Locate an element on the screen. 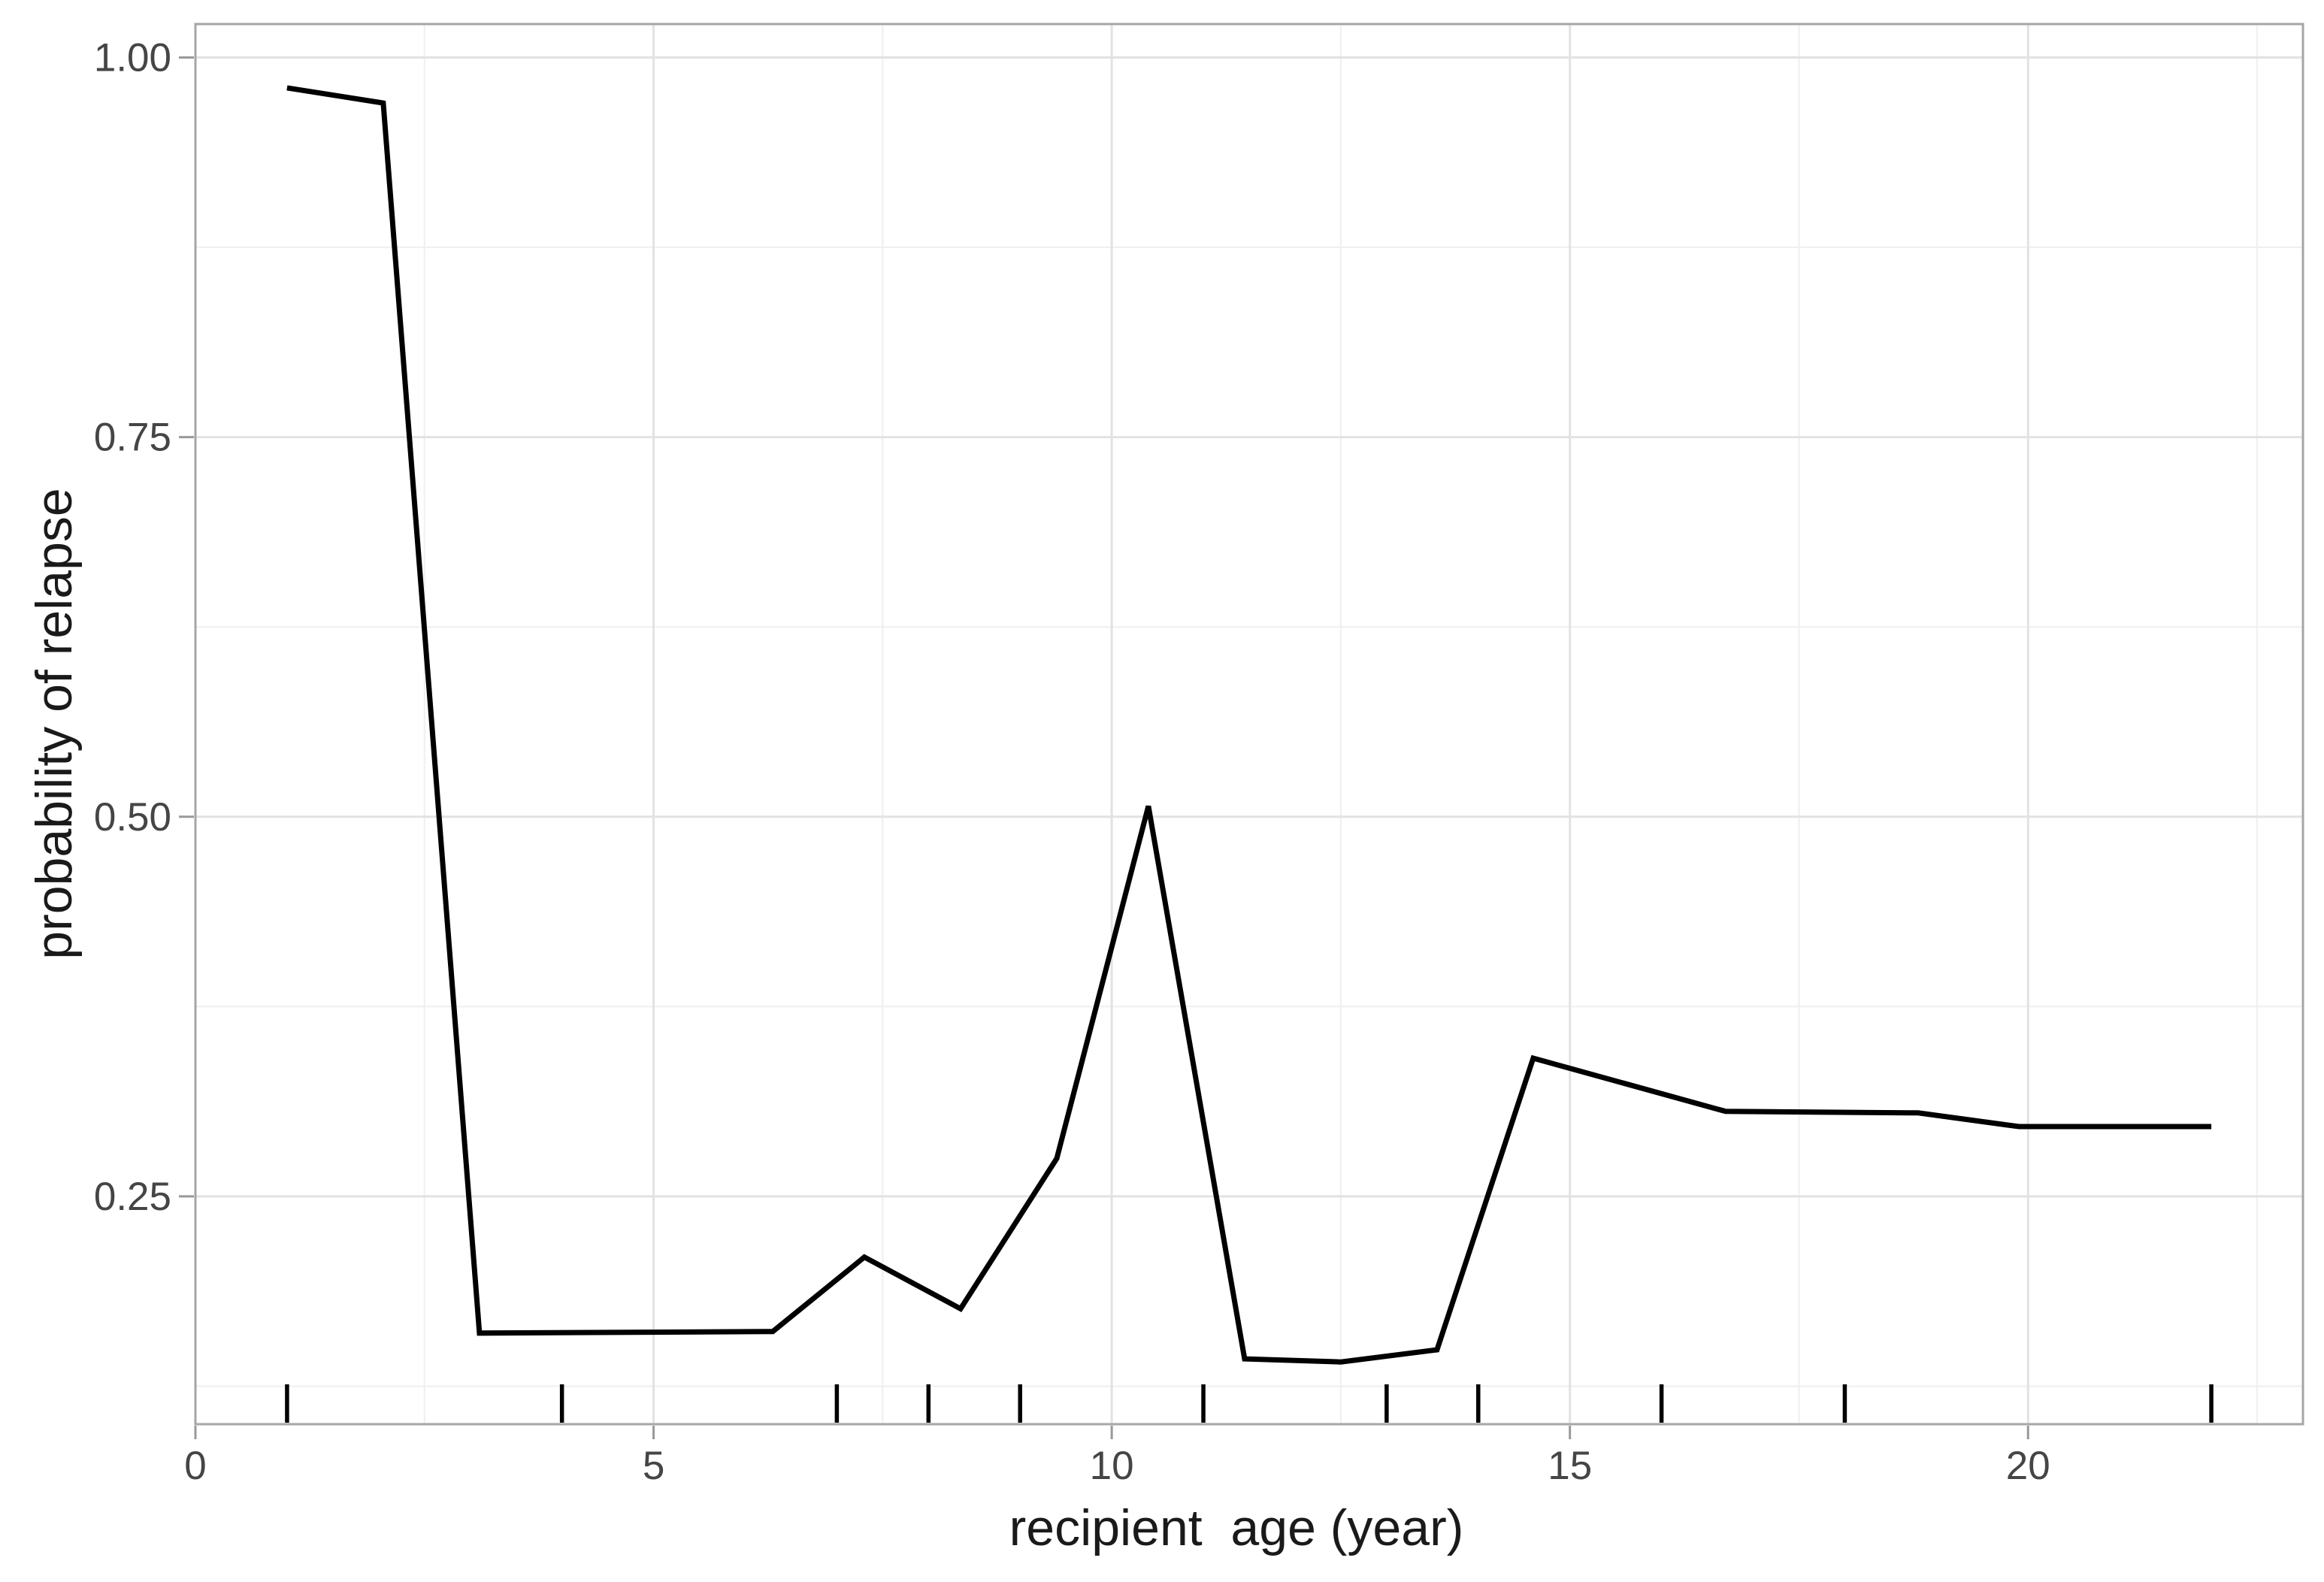 The width and height of the screenshot is (2324, 1582). x-tick-label: 0 is located at coordinates (195, 1466).